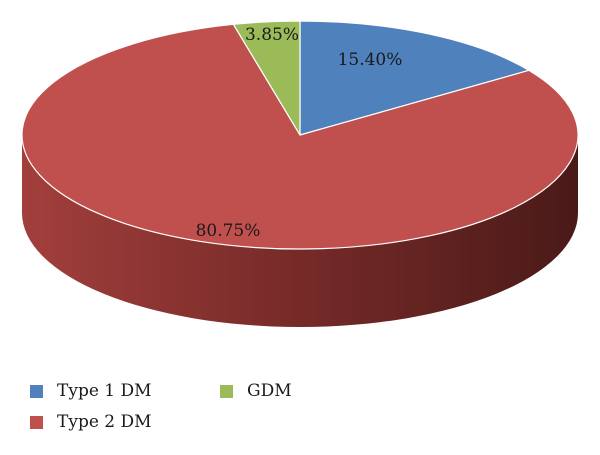 The image size is (600, 455). I want to click on legend-swatch-type1, so click(36, 391).